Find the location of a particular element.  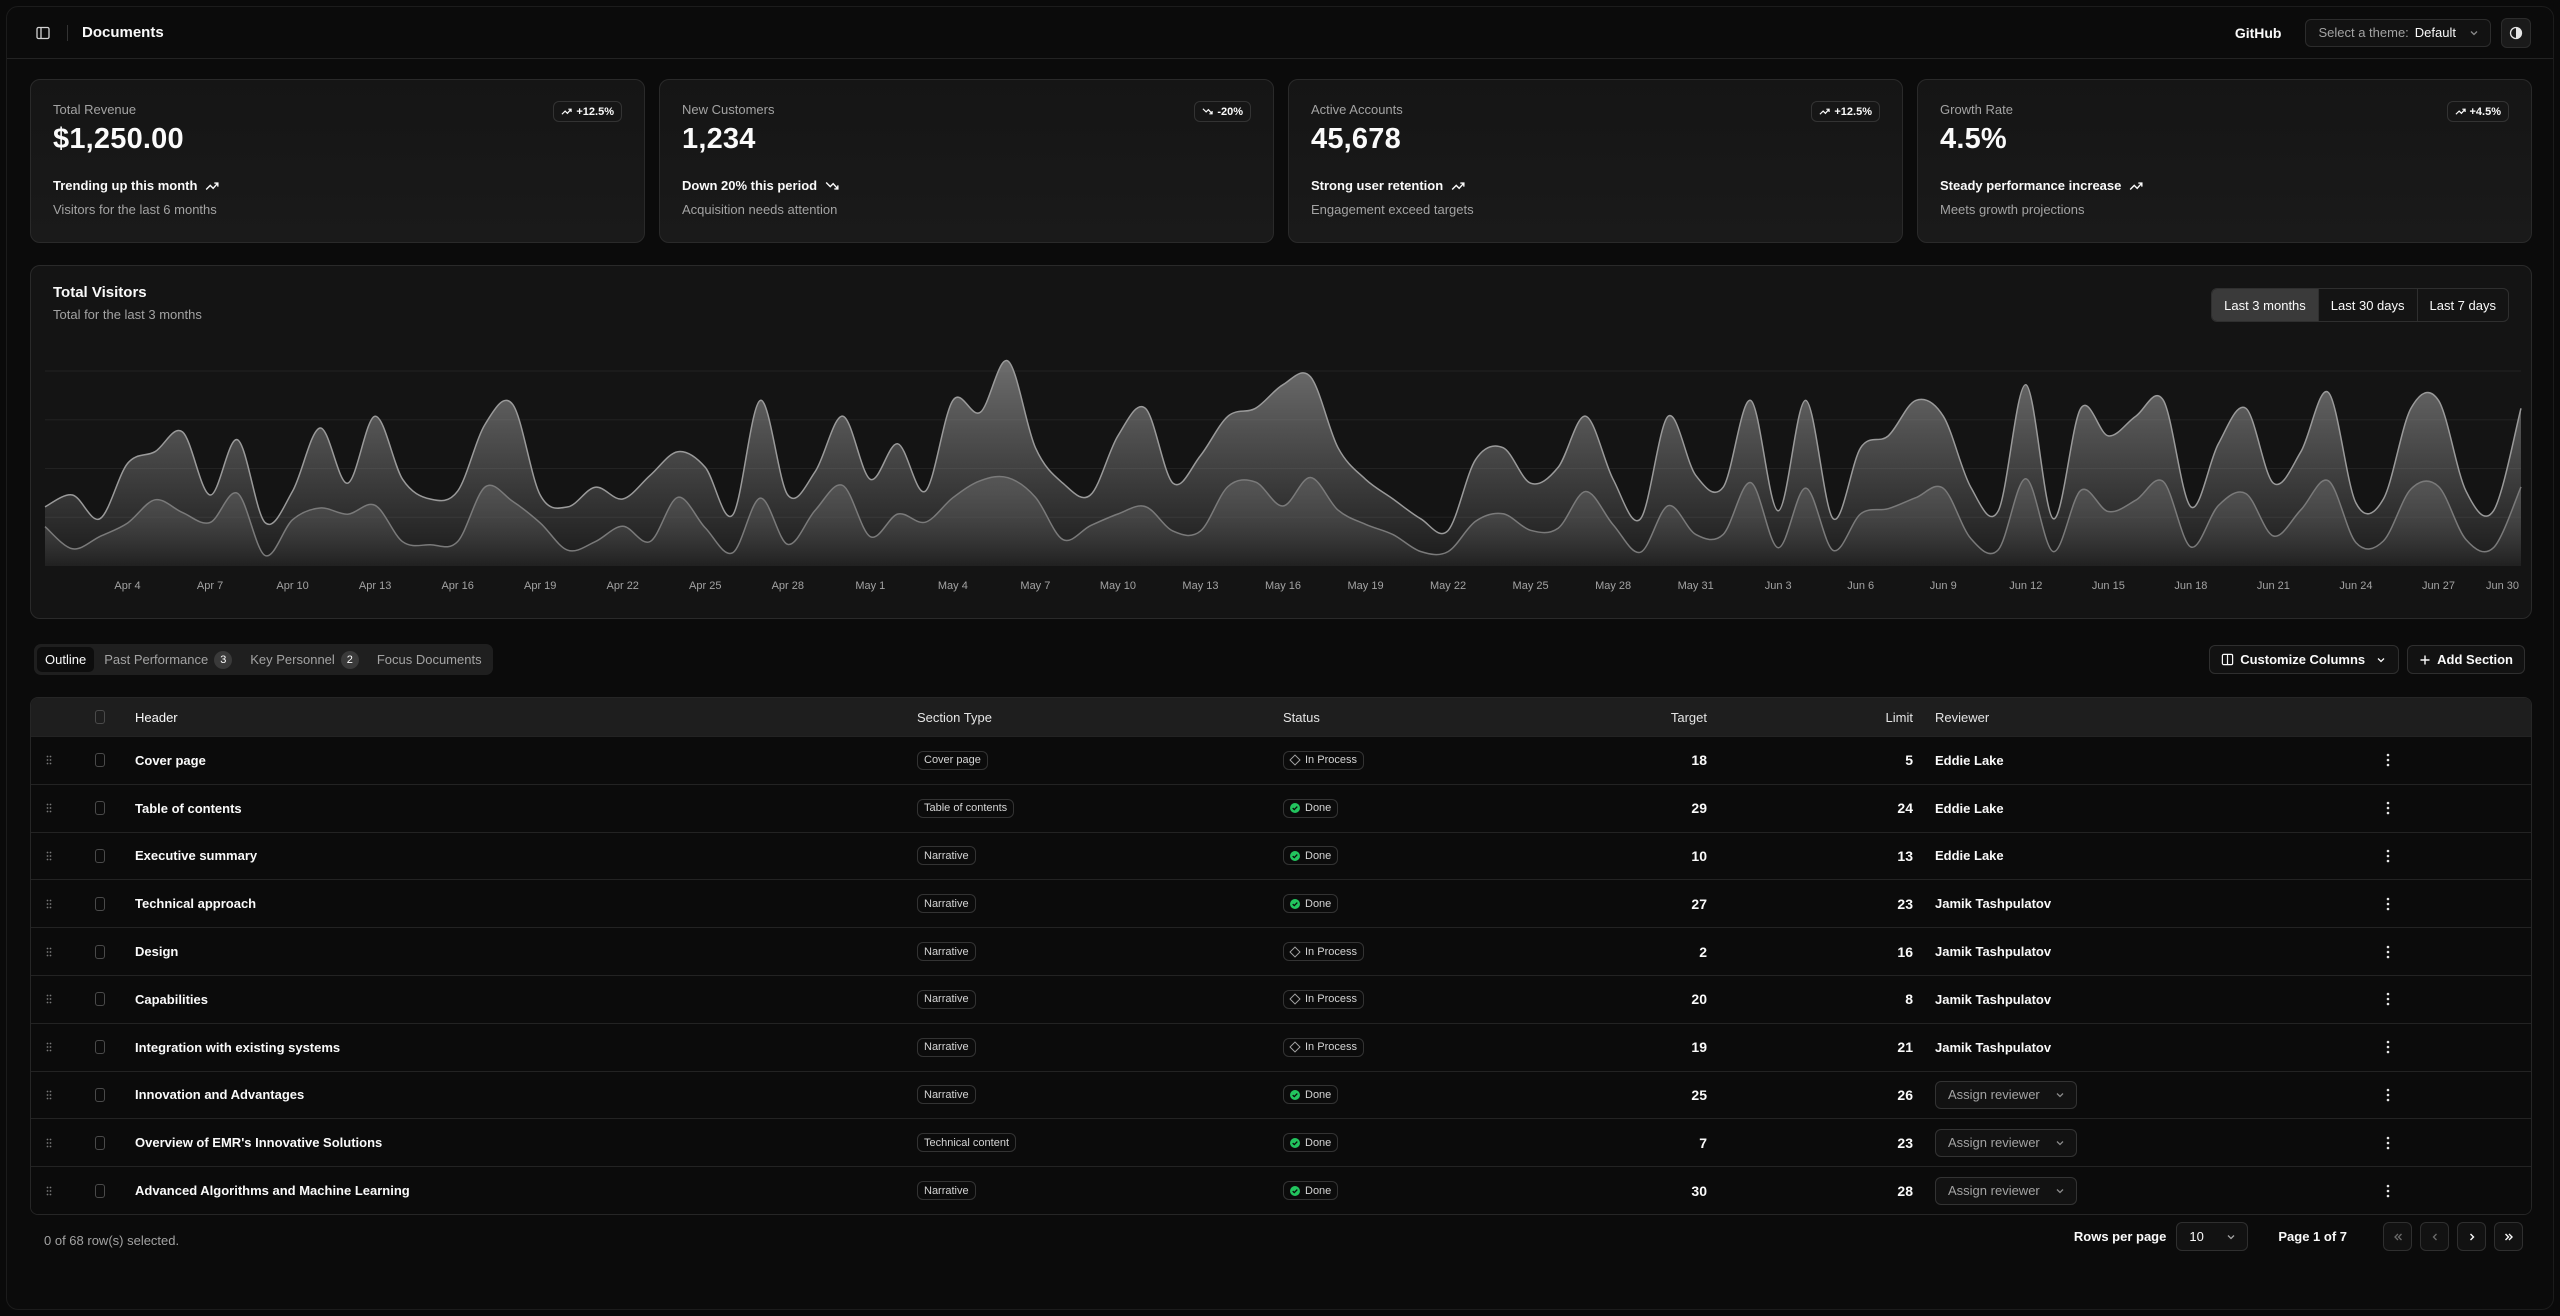

section-header-link: Advanced Algorithms and Machine Learning is located at coordinates (272, 1191).